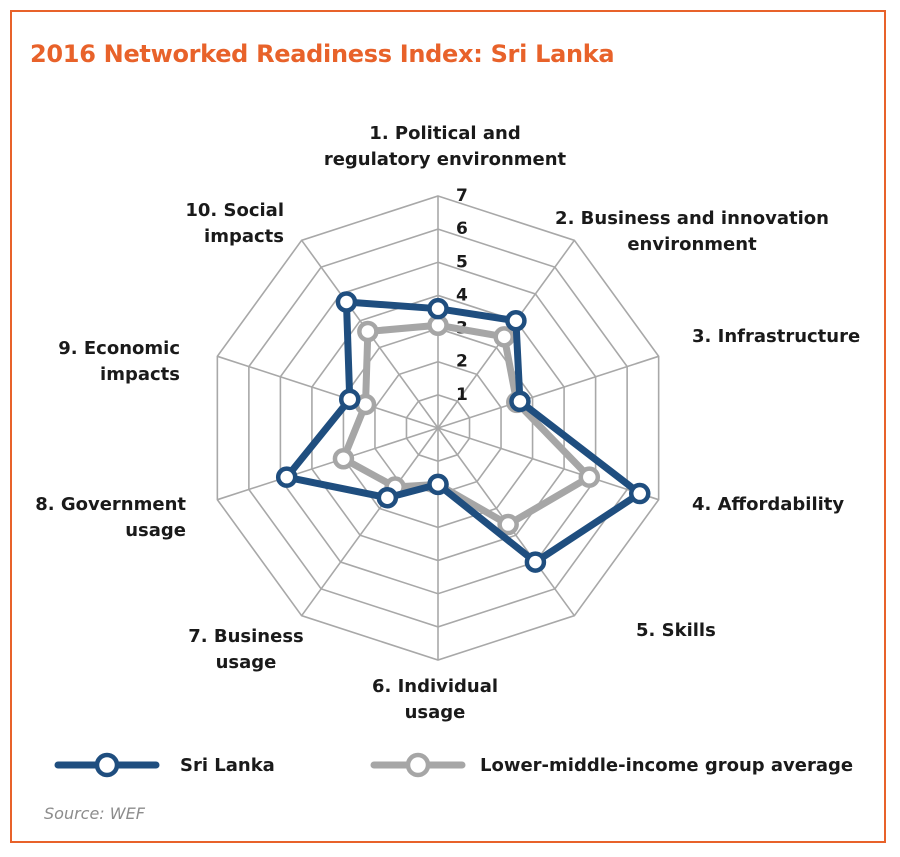  What do you see at coordinates (246, 662) in the screenshot?
I see `axis-label-7-line-2: usage` at bounding box center [246, 662].